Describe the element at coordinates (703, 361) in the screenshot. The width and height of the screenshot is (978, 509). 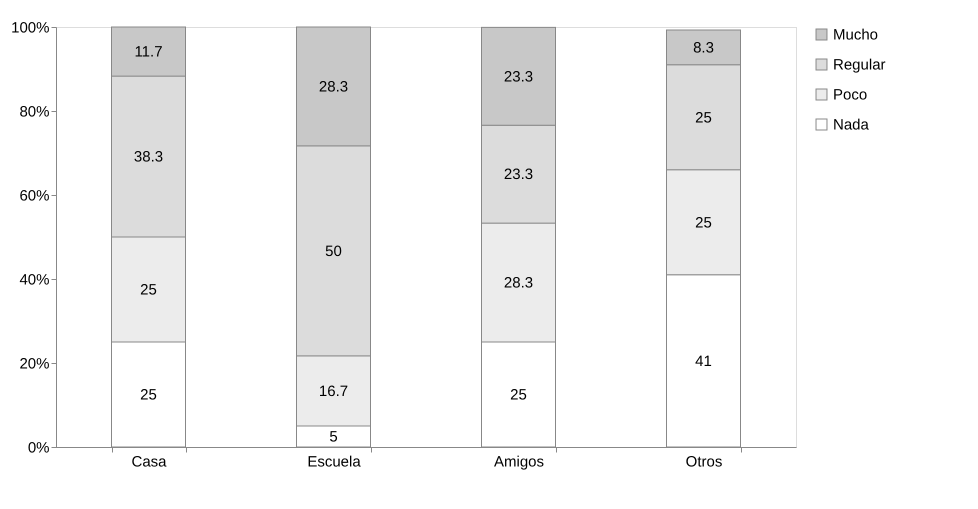
I see `data-label: 41` at that location.